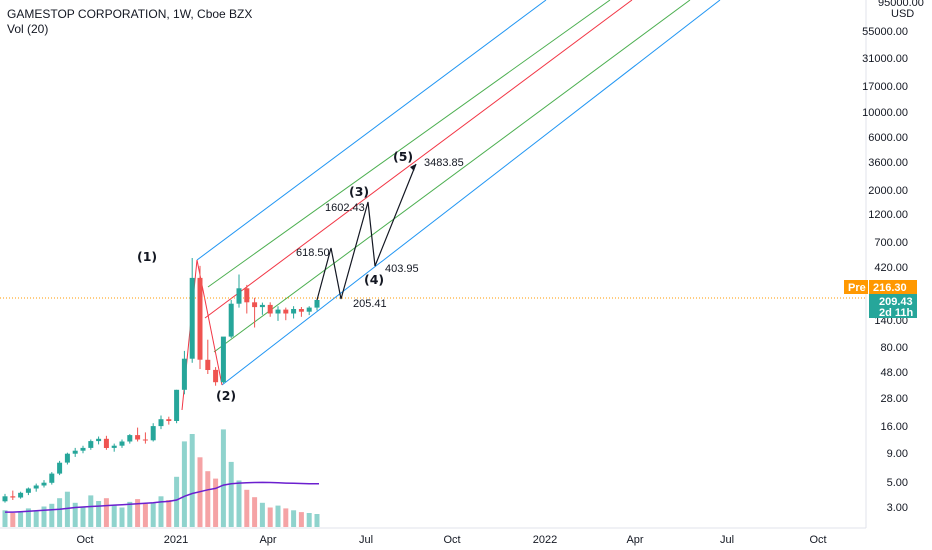 The width and height of the screenshot is (932, 550). What do you see at coordinates (885, 87) in the screenshot?
I see `price-tick: 17000.00` at bounding box center [885, 87].